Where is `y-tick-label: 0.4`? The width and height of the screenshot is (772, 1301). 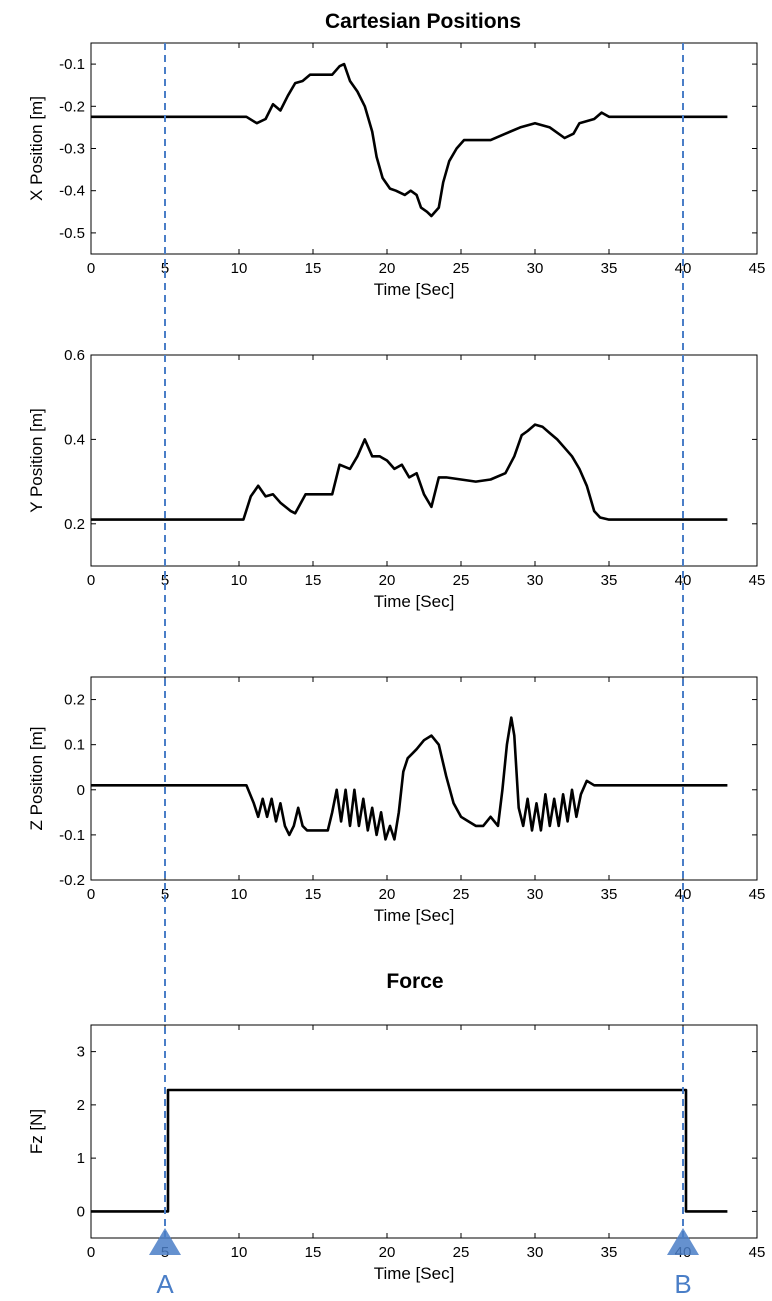 y-tick-label: 0.4 is located at coordinates (74, 439).